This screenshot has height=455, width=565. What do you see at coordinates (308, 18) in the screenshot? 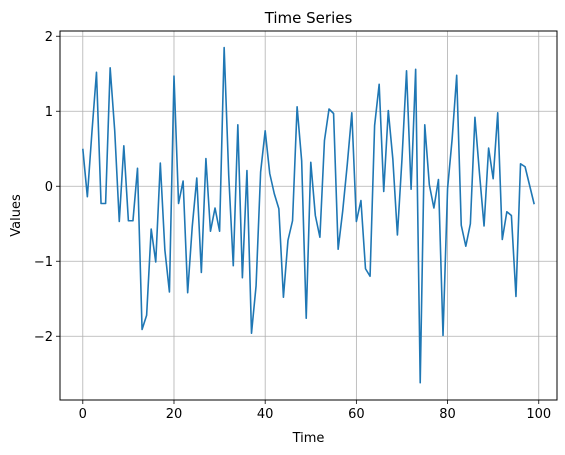
I see `chart-title: Time Series` at bounding box center [308, 18].